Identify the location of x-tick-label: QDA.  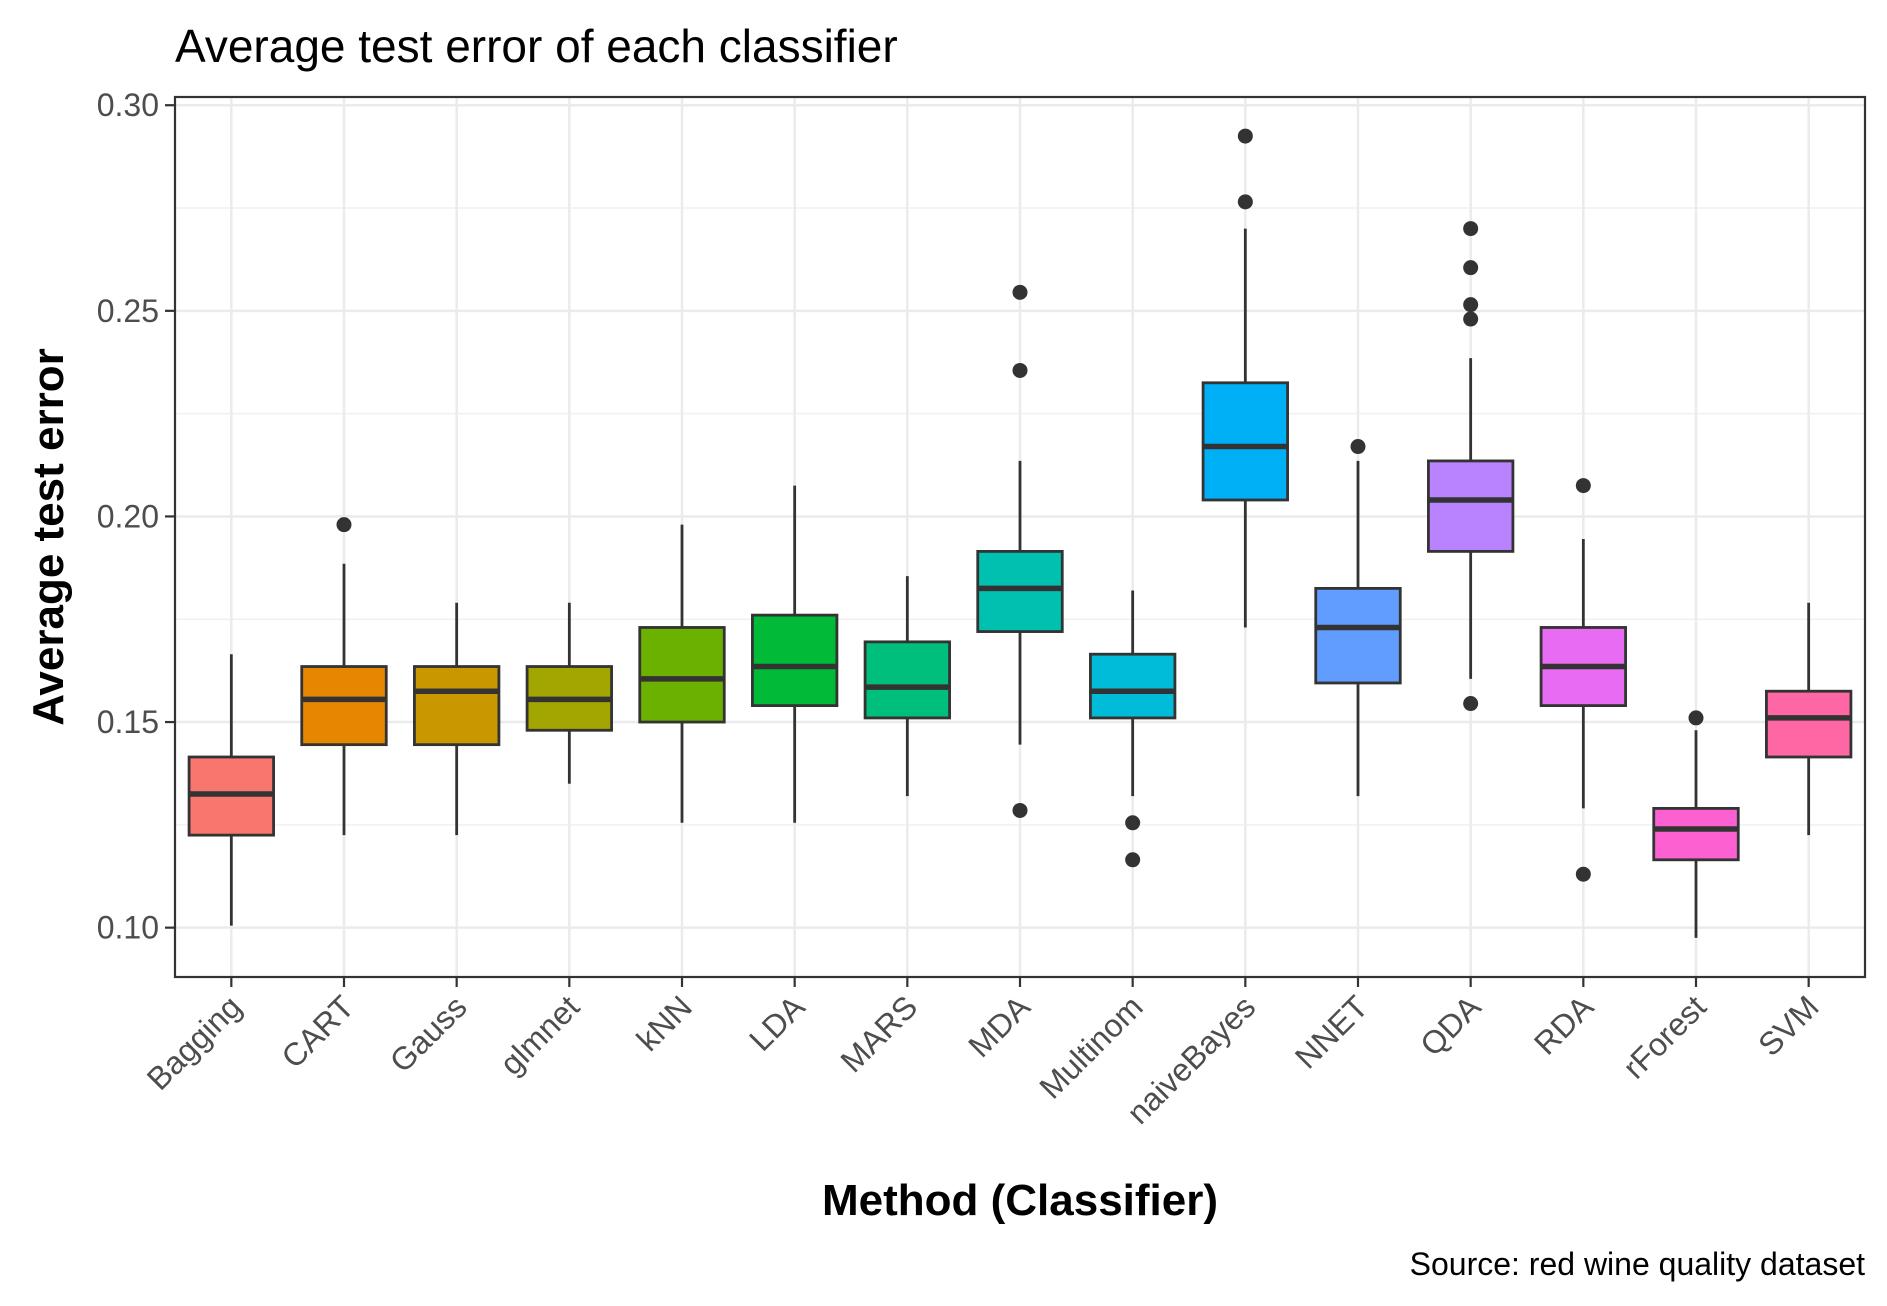
(1450, 1025).